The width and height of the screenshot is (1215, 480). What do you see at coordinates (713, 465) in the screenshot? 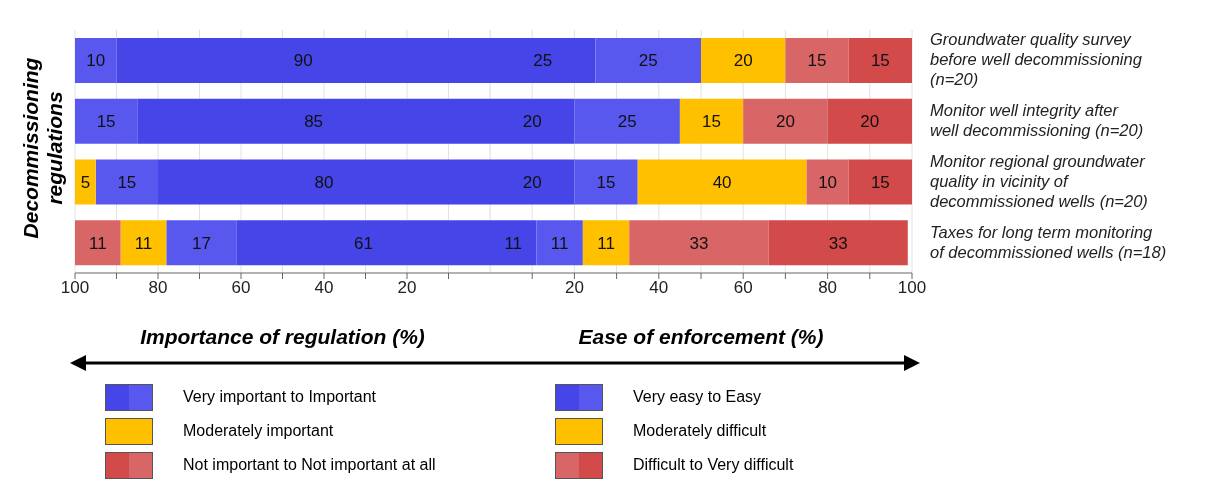
I see `legend-label: Difficult to Very difficult` at bounding box center [713, 465].